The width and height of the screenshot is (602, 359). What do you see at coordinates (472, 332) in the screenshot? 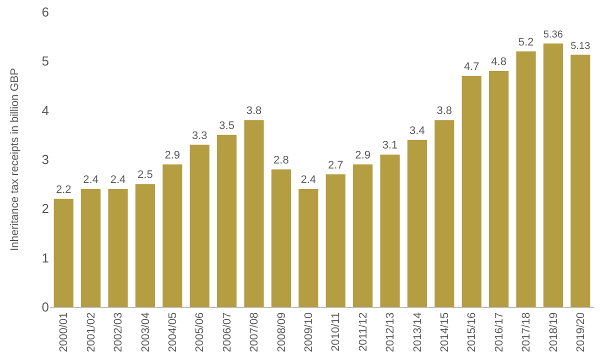
I see `x-tick-label: 2015/16` at bounding box center [472, 332].